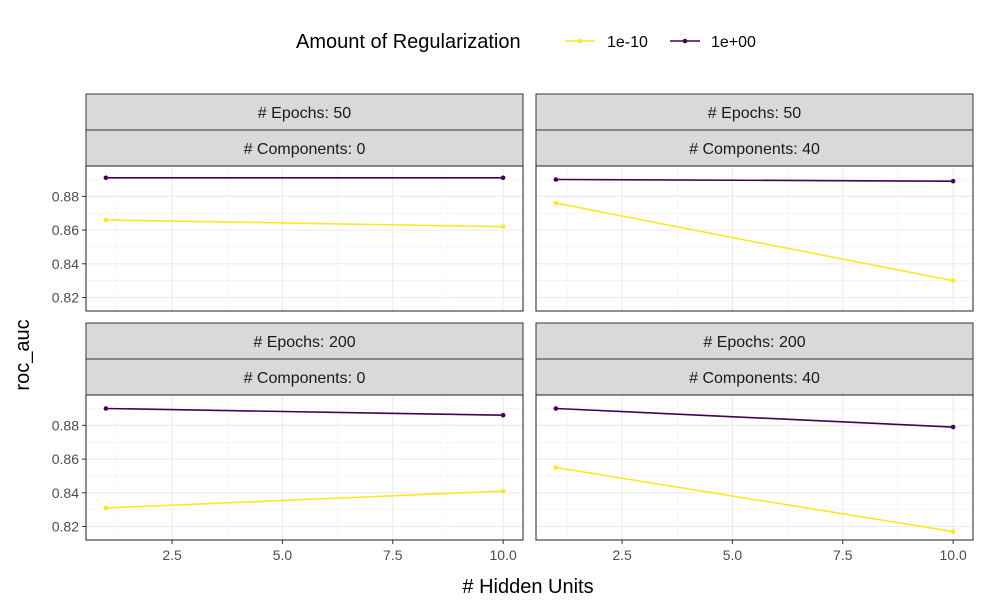 This screenshot has height=609, width=985. What do you see at coordinates (23, 354) in the screenshot?
I see `y-axis-title: roc_auc` at bounding box center [23, 354].